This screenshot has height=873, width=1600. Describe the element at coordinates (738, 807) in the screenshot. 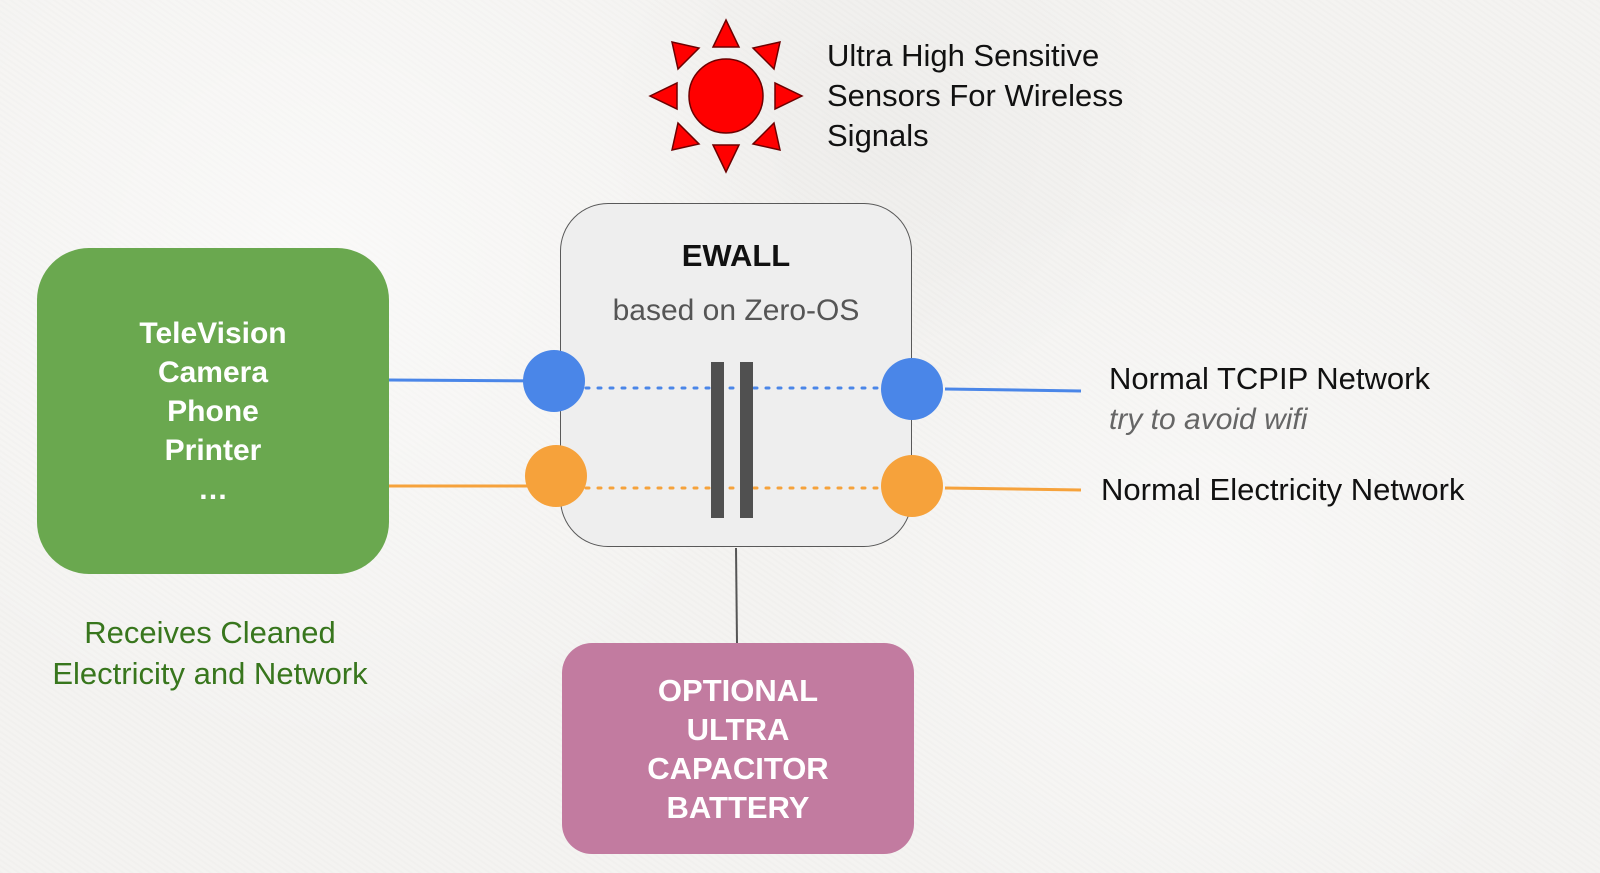

I see `battery-label-line-4: BATTERY` at that location.